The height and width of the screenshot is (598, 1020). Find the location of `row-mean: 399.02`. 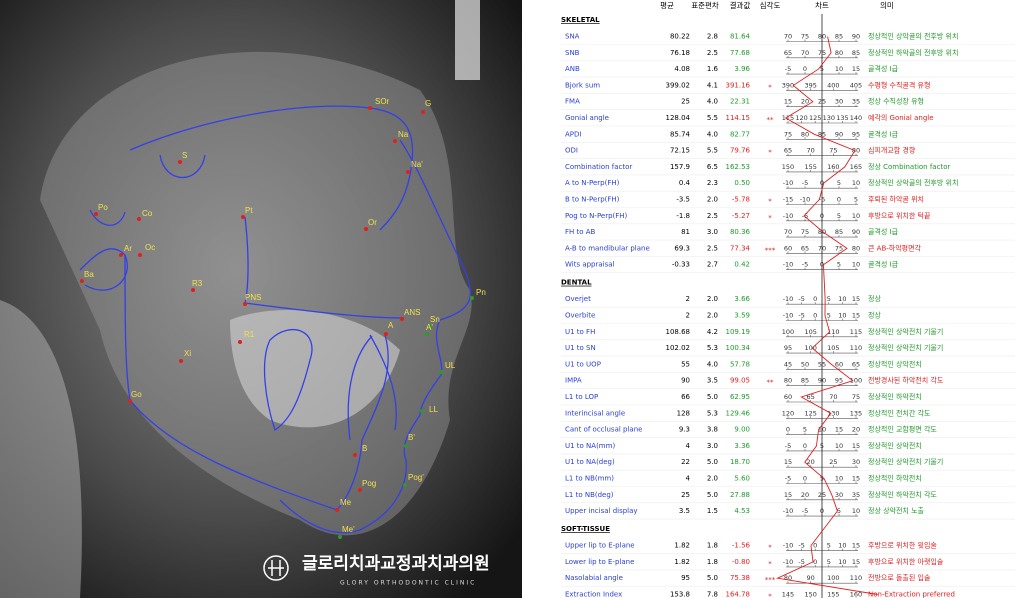

row-mean: 399.02 is located at coordinates (678, 85).